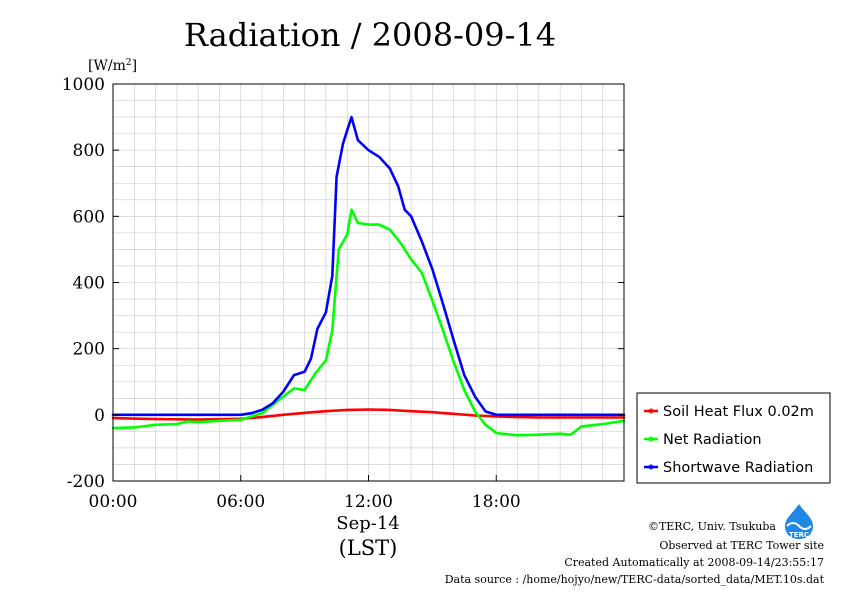  What do you see at coordinates (89, 217) in the screenshot?
I see `y-tick-label: 600` at bounding box center [89, 217].